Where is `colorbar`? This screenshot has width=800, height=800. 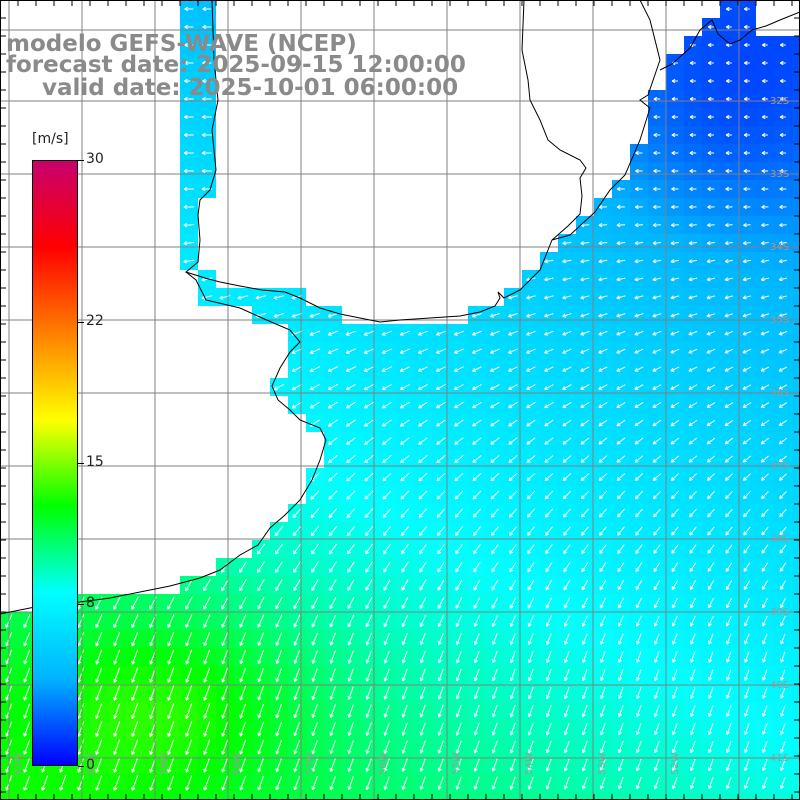 colorbar is located at coordinates (55, 463).